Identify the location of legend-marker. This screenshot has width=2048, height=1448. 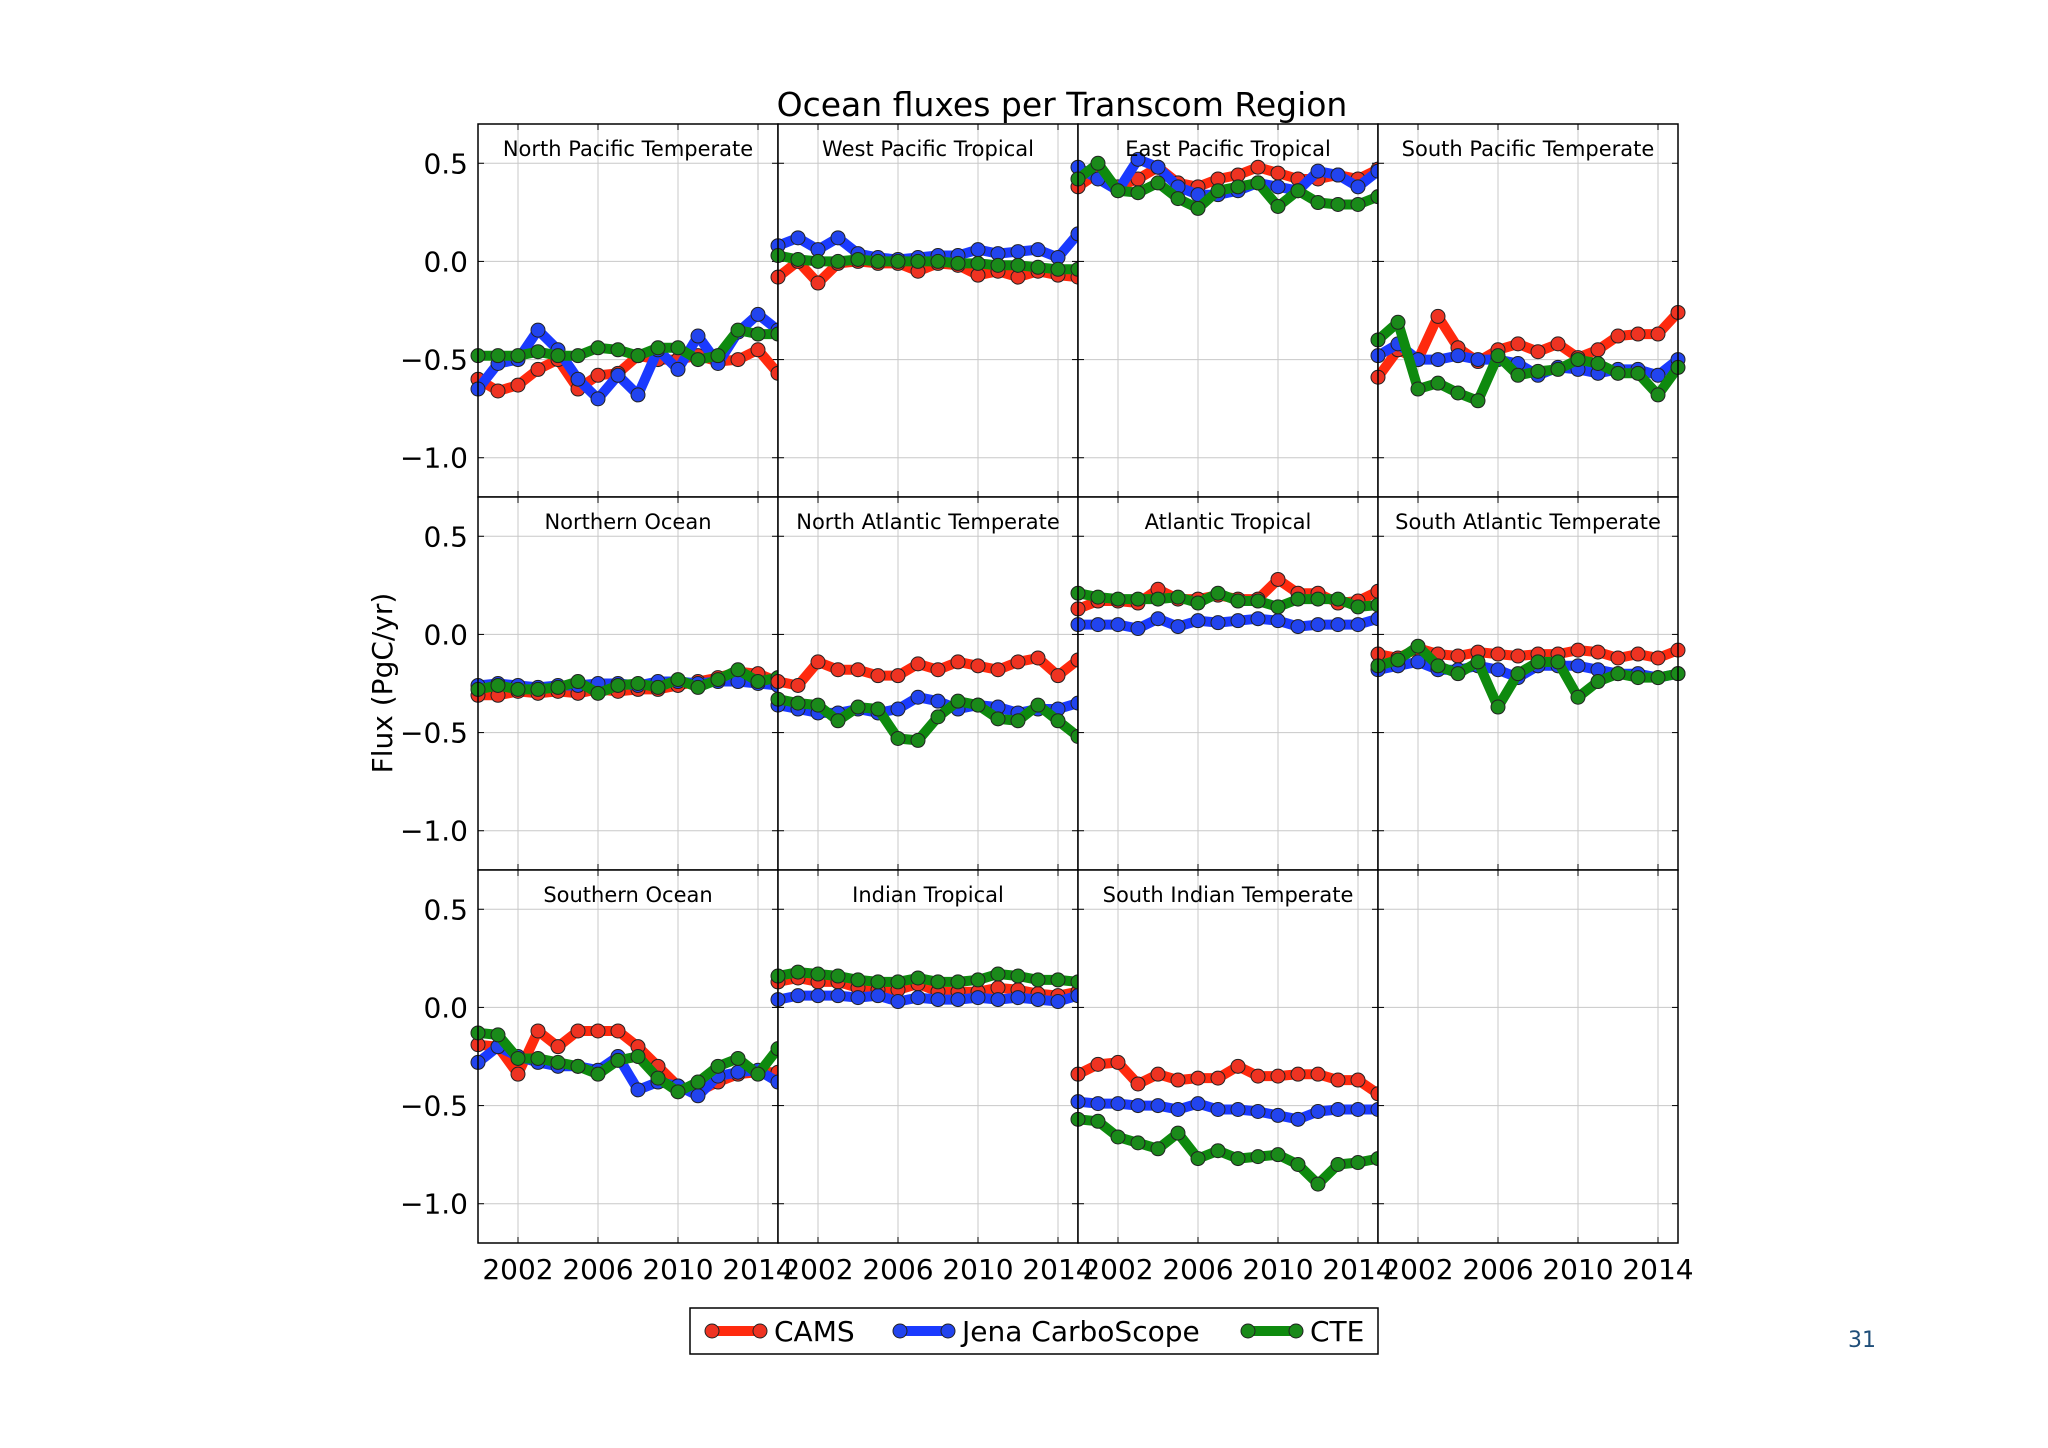
(1296, 1331).